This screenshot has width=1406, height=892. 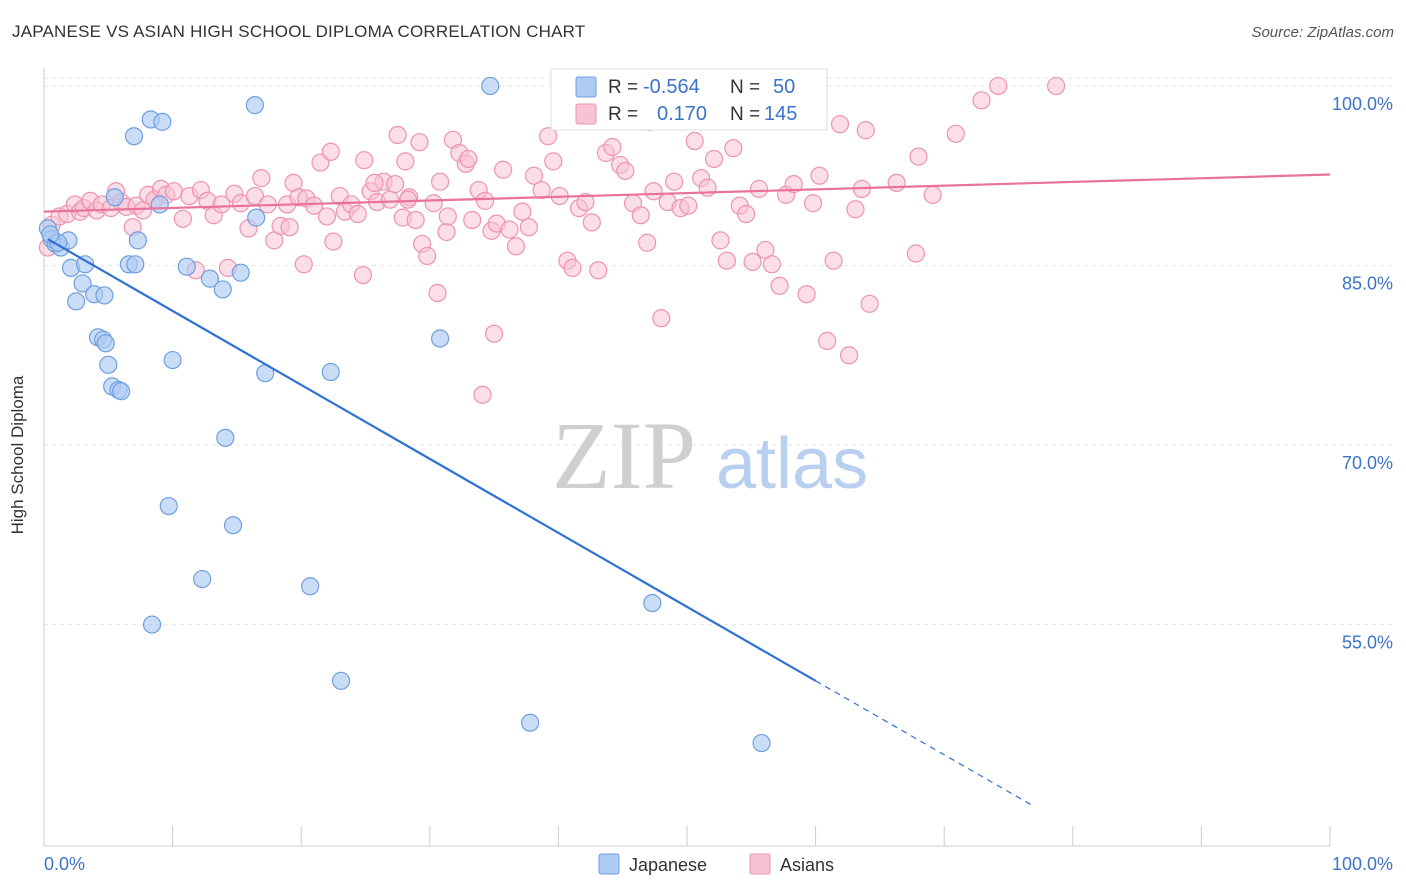 I want to click on chart-source: Source: ZipAtlas.com, so click(x=1322, y=32).